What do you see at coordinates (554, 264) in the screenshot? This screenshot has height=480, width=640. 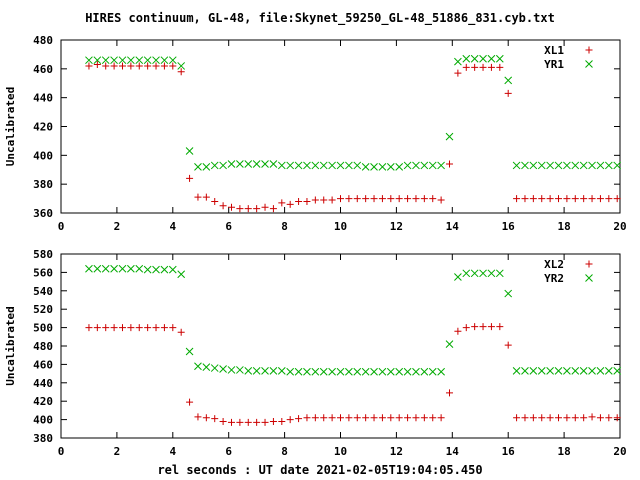 I see `legend-label: XL2` at bounding box center [554, 264].